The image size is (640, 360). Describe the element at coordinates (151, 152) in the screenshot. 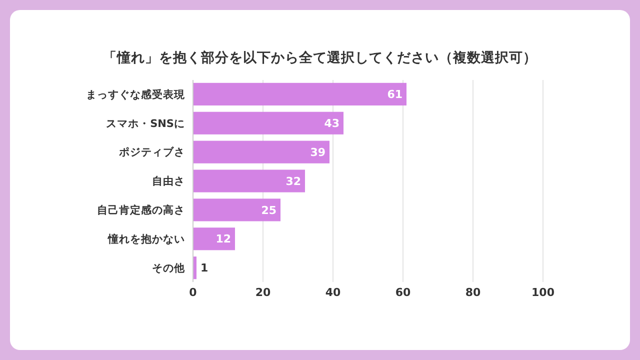

I see `y-tick-label: ポジティブさ` at that location.